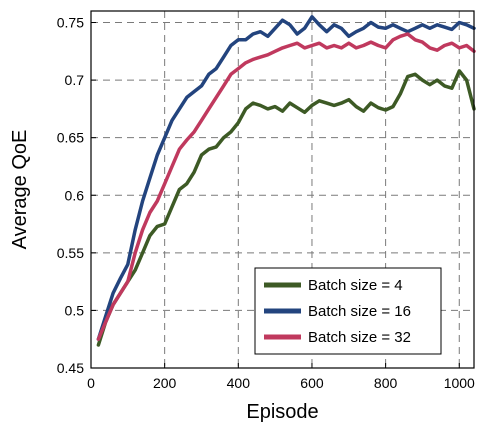  Describe the element at coordinates (312, 383) in the screenshot. I see `x-tick-label: 600` at that location.